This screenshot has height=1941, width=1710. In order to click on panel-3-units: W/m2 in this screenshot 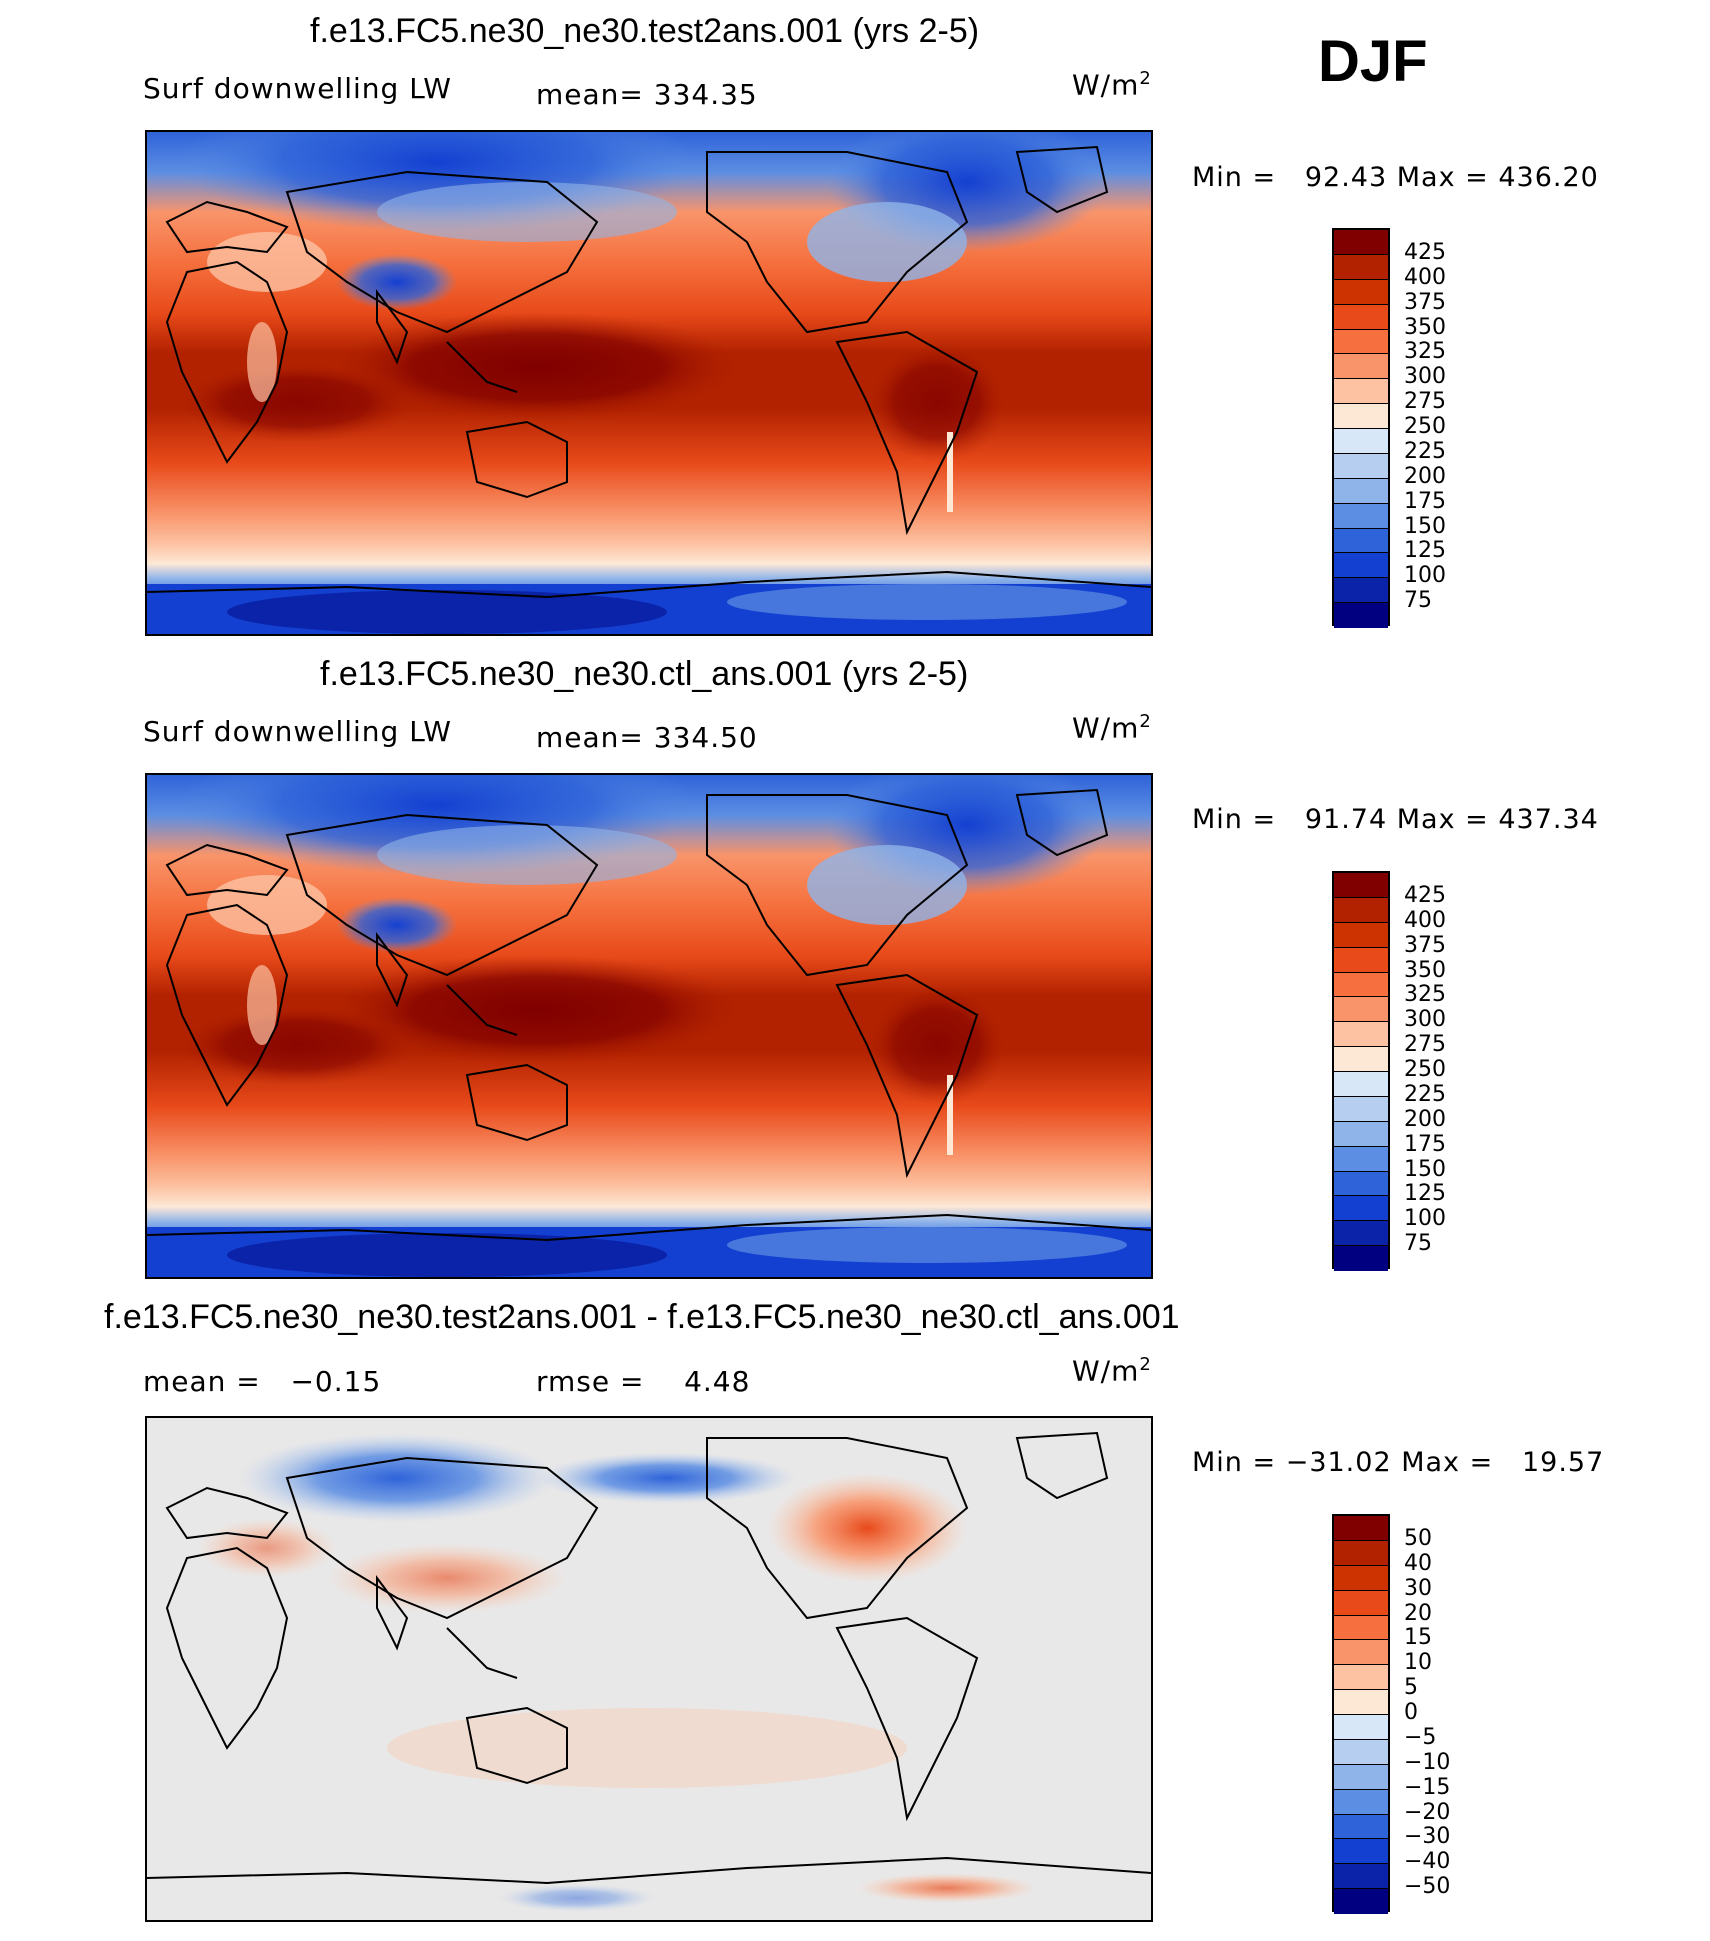, I will do `click(1112, 1371)`.